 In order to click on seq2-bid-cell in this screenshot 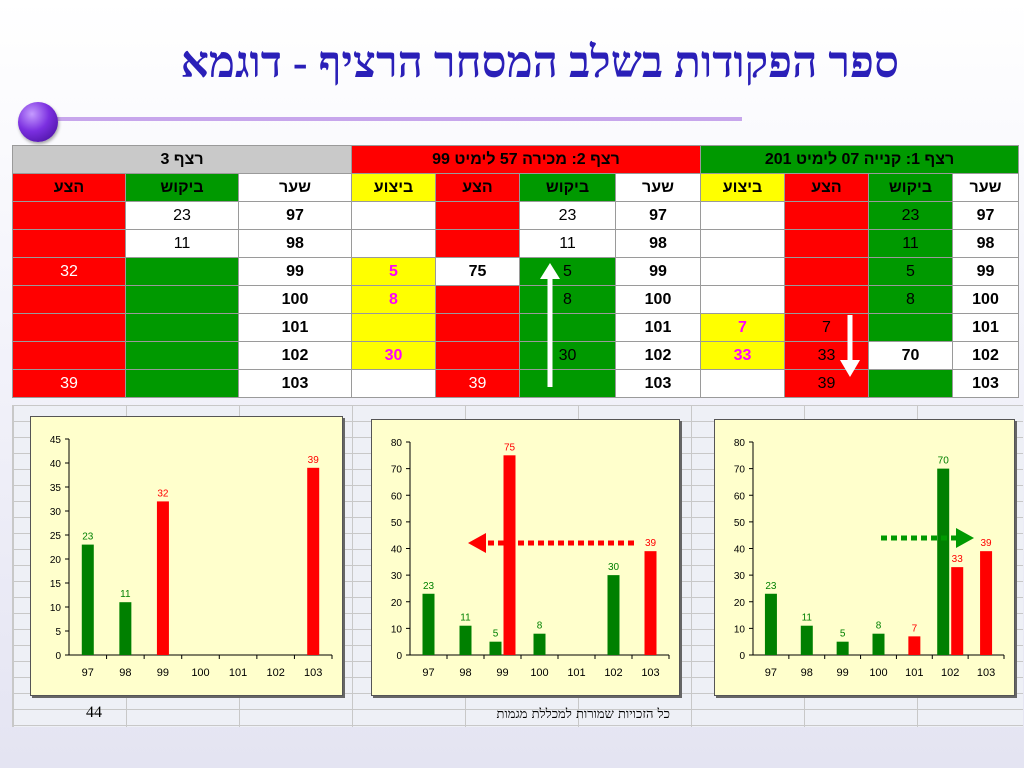, I will do `click(567, 327)`.